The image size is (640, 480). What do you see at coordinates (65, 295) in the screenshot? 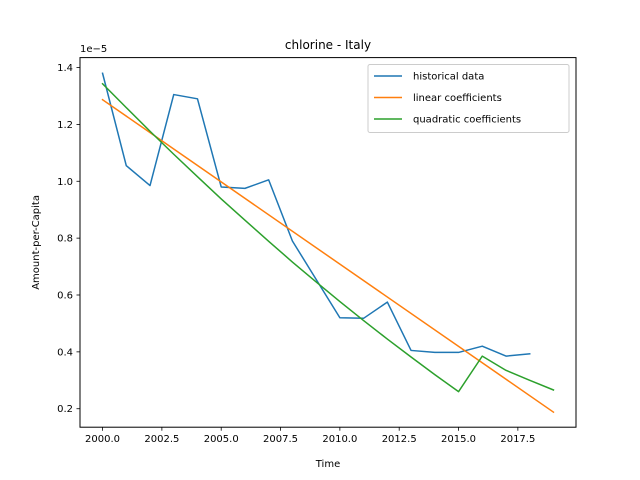
I see `y-tick-label: 0.6` at bounding box center [65, 295].